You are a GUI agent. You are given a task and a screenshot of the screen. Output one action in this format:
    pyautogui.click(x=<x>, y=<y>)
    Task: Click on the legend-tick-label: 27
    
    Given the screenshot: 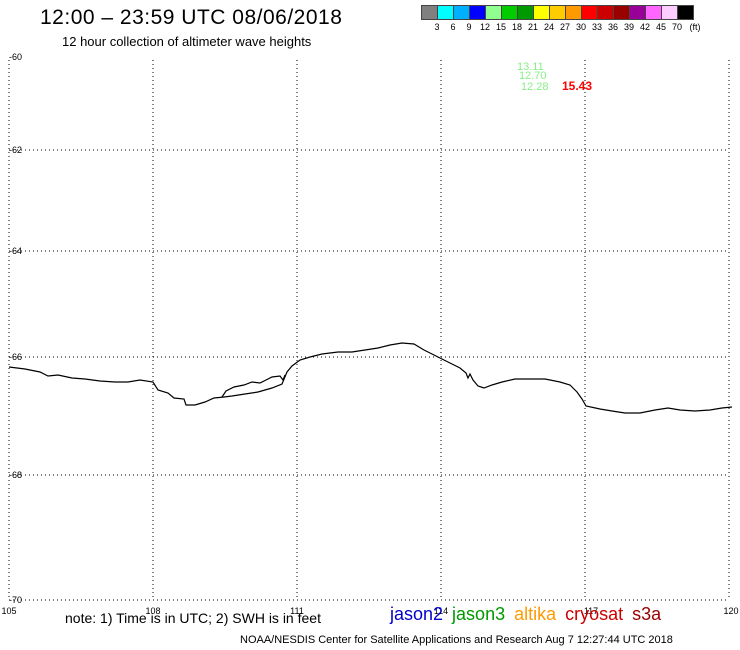 What is the action you would take?
    pyautogui.click(x=565, y=27)
    